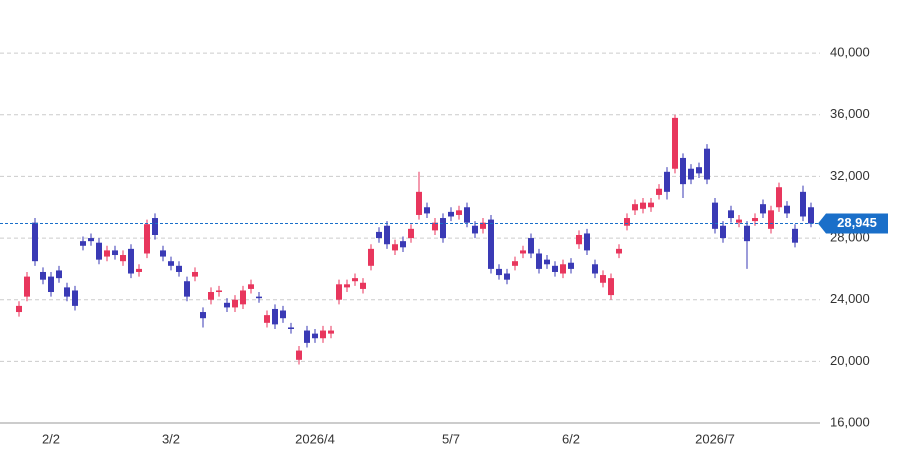 Image resolution: width=901 pixels, height=457 pixels. Describe the element at coordinates (850, 298) in the screenshot. I see `y-tick-label: 24,000` at that location.